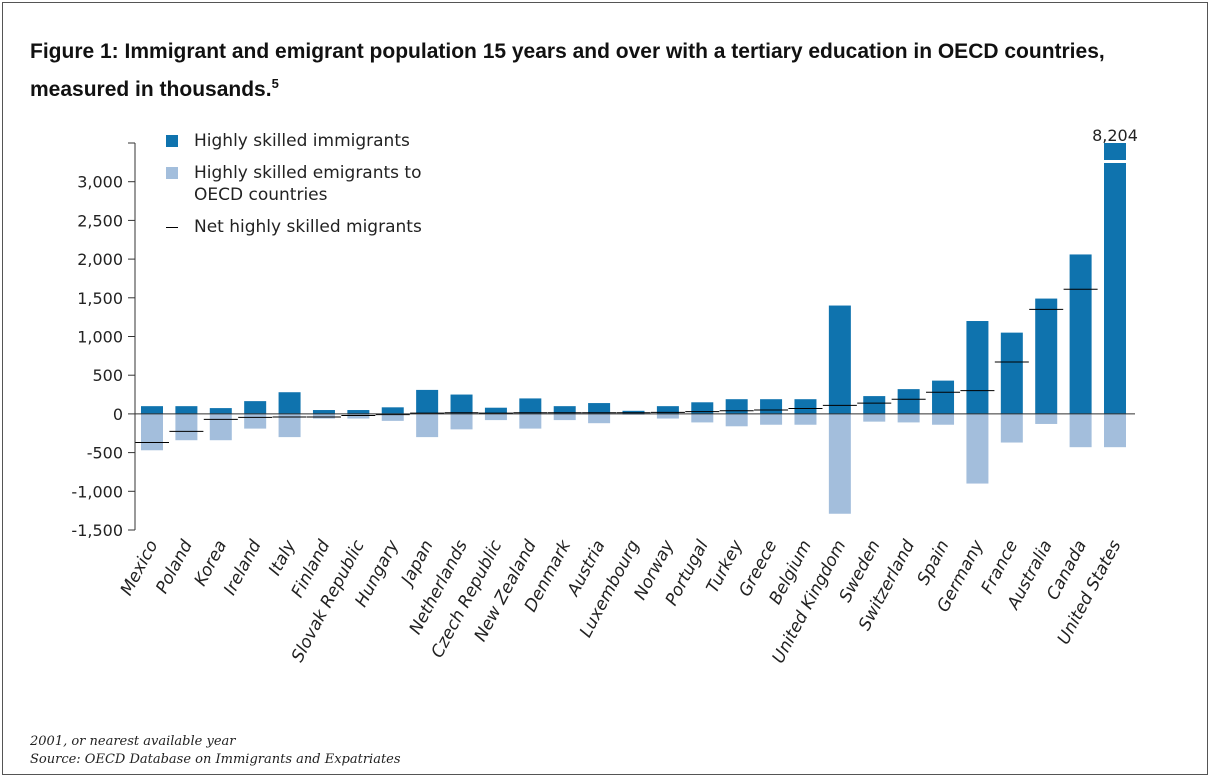 This screenshot has height=779, width=1212. Describe the element at coordinates (1115, 135) in the screenshot. I see `value-label: 8,204` at that location.